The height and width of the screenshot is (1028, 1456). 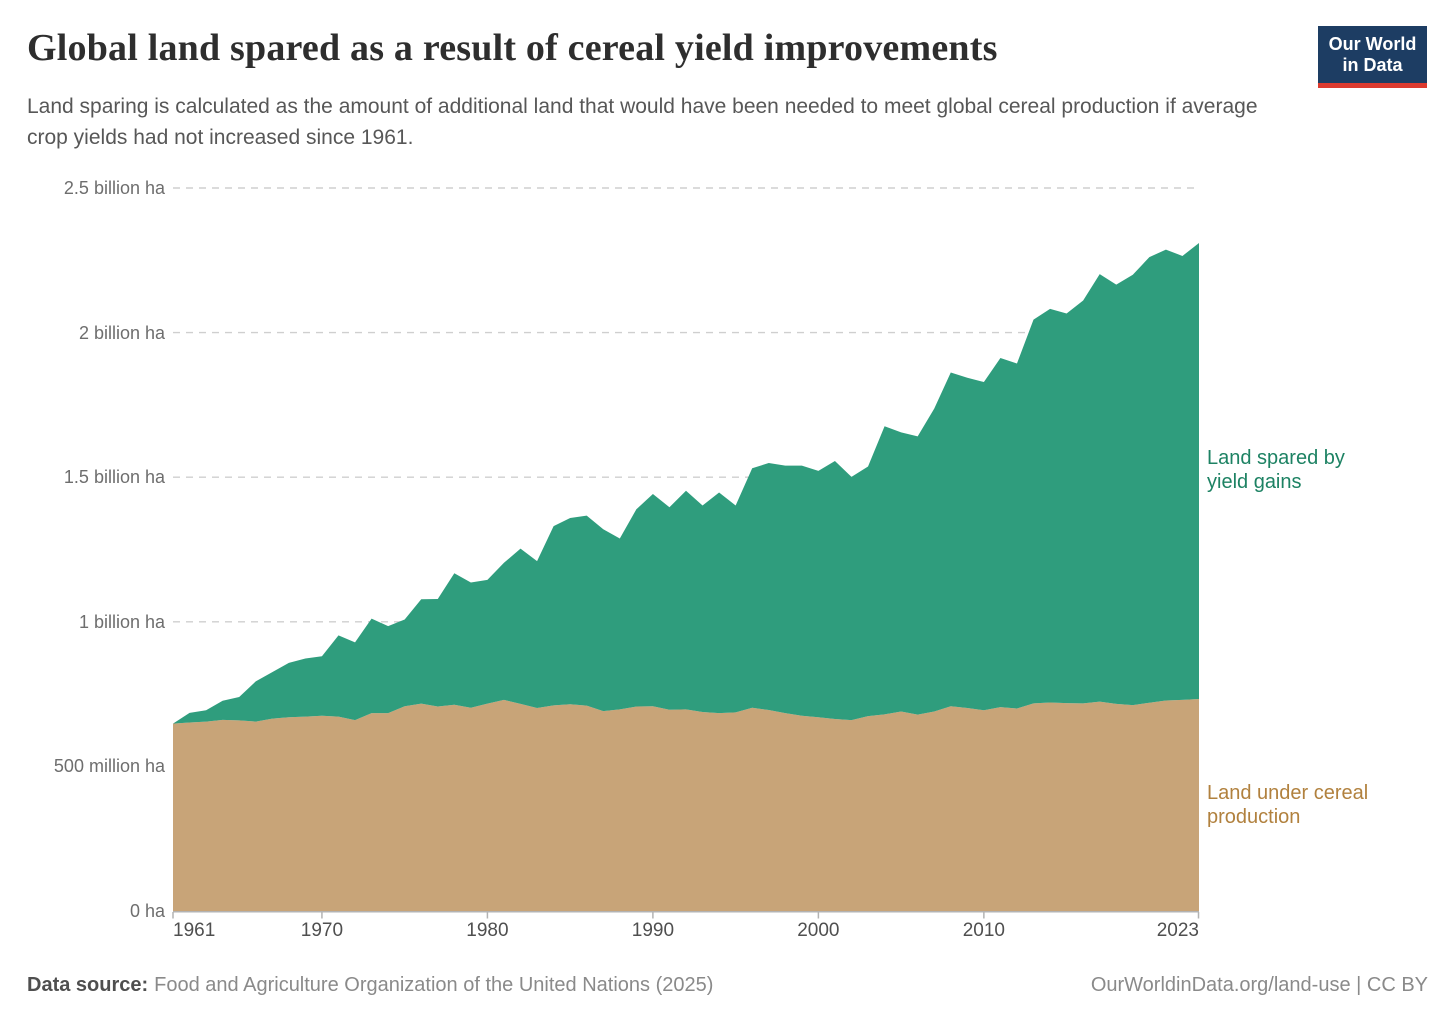 What do you see at coordinates (1372, 85) in the screenshot?
I see `owid-logo-redbar` at bounding box center [1372, 85].